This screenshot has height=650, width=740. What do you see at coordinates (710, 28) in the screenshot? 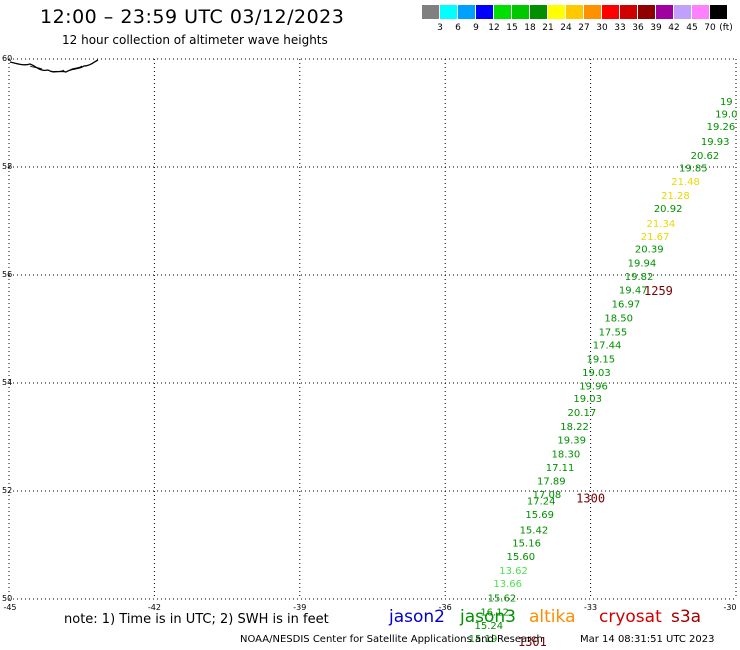
I see `color-scale-label: 70` at bounding box center [710, 28].